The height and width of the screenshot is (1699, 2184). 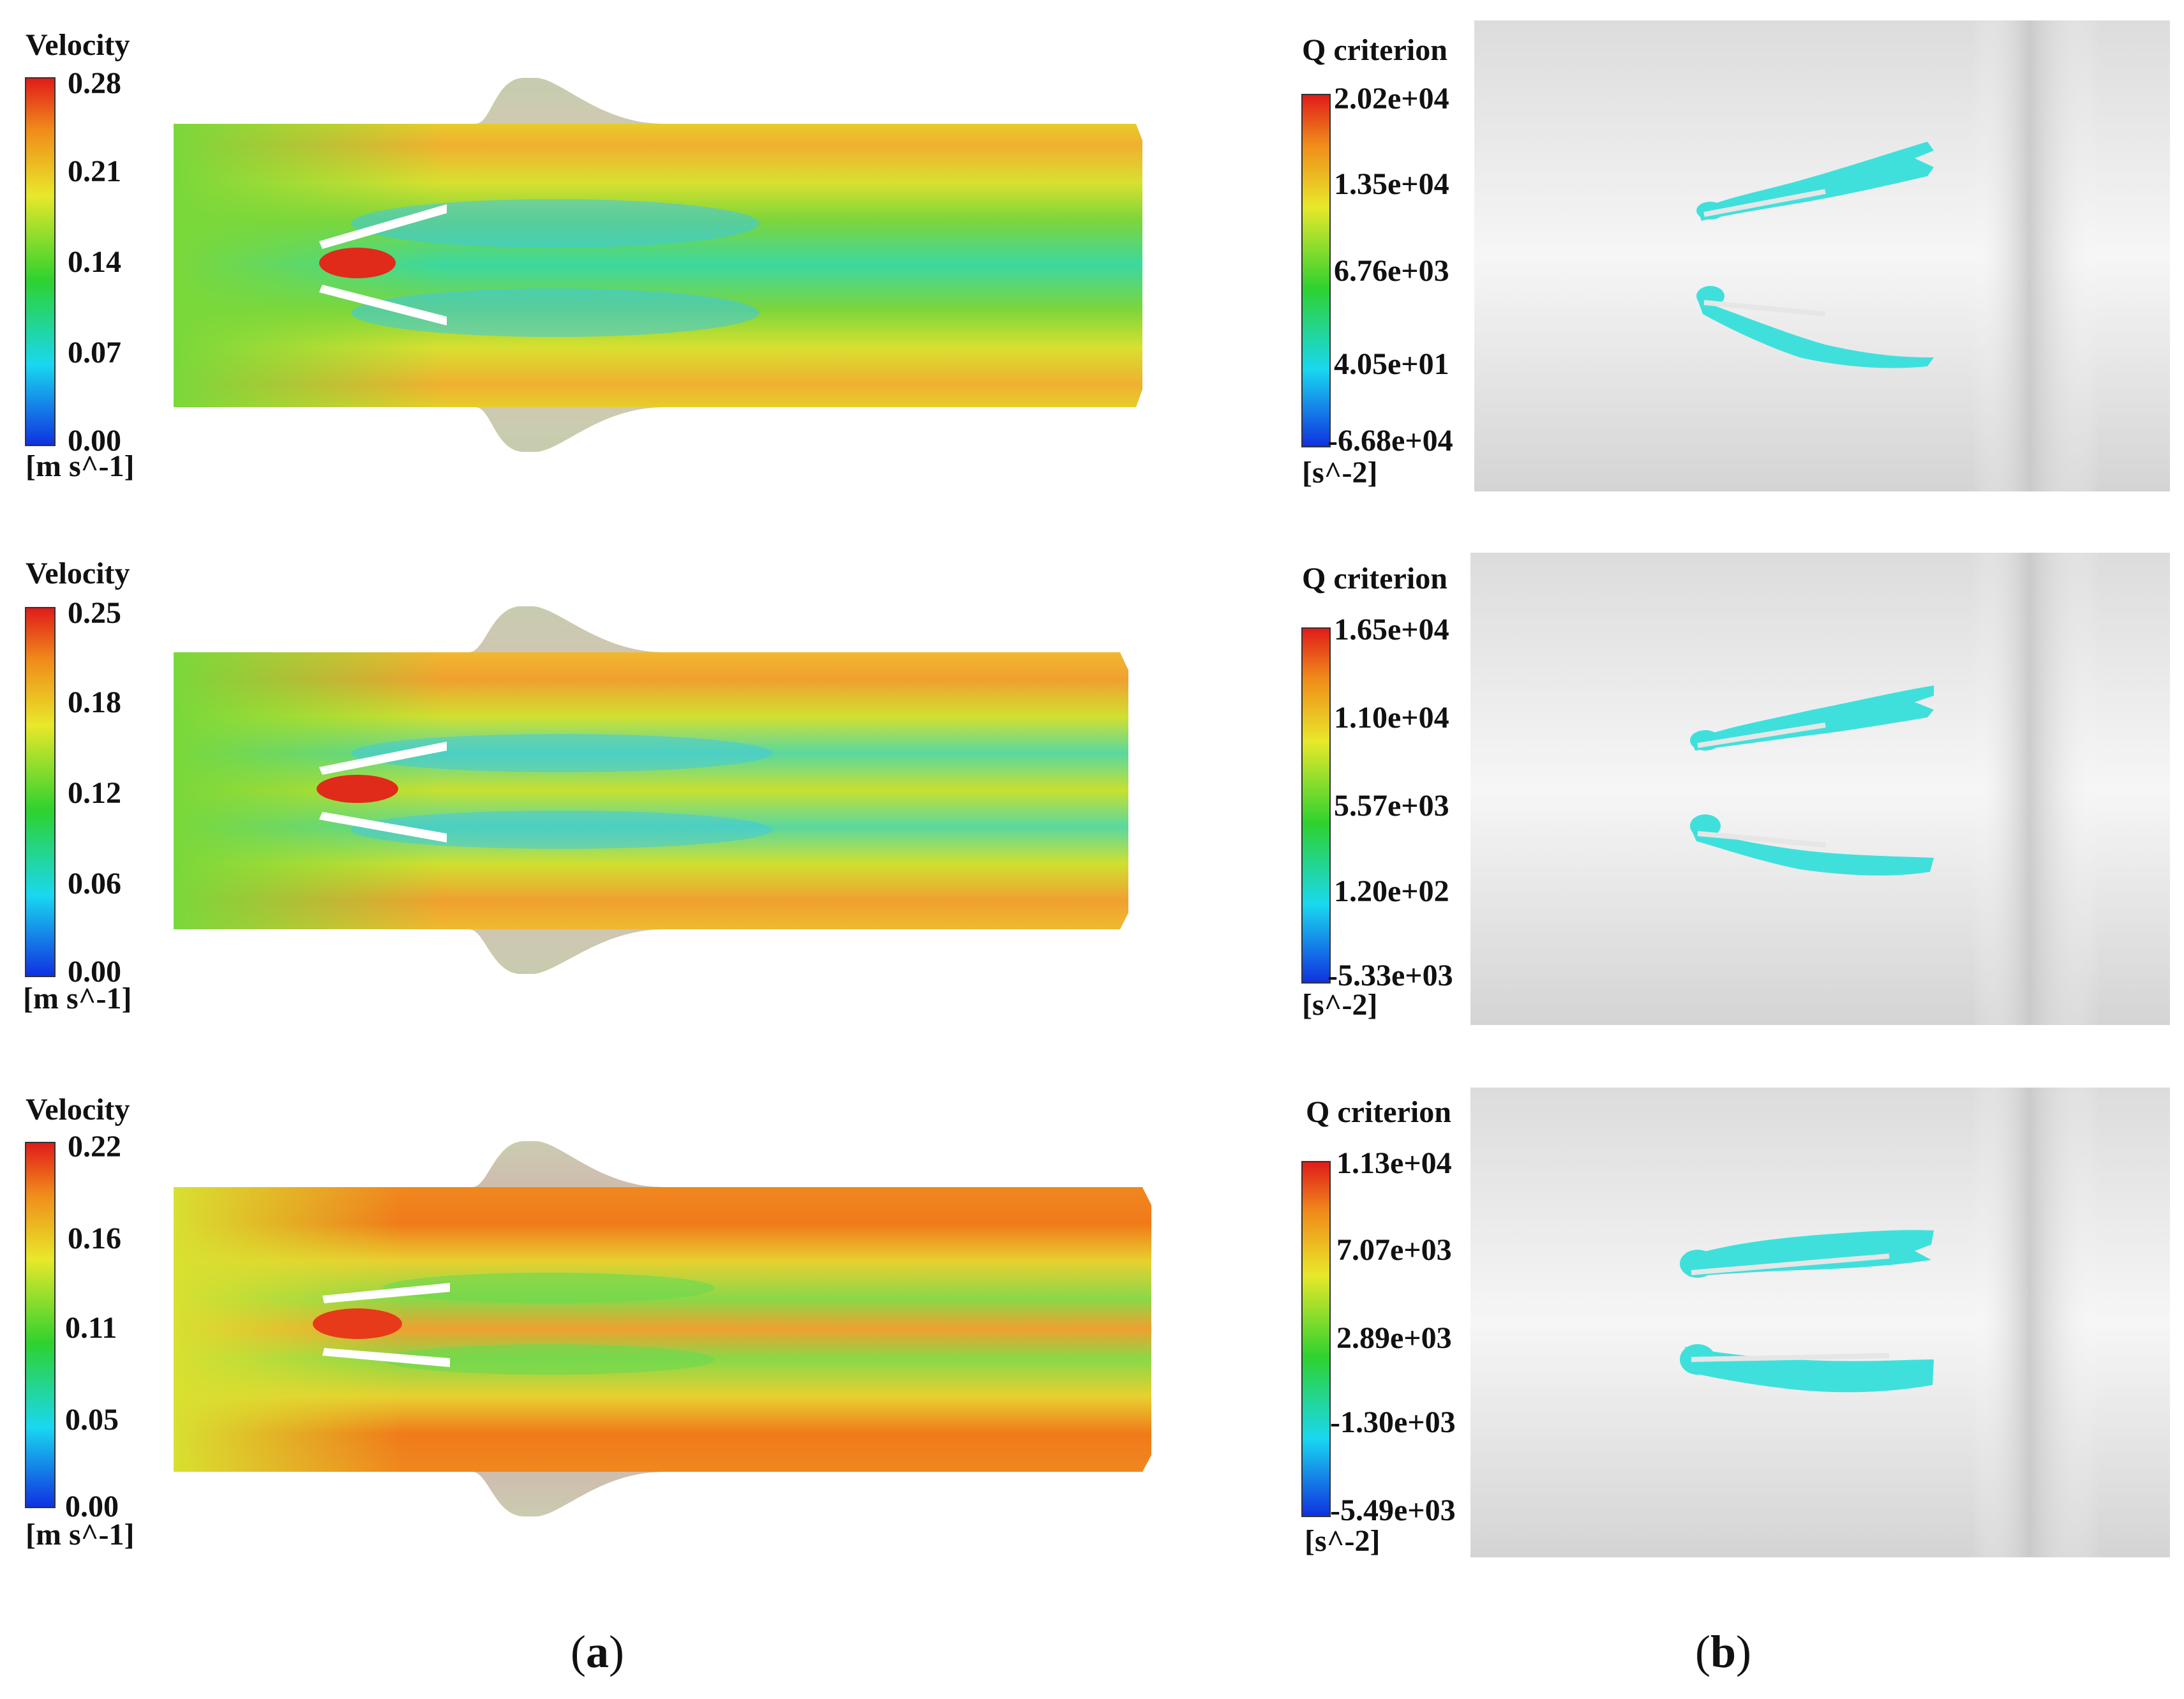 I want to click on velocity-tick: 0.05, so click(x=92, y=1420).